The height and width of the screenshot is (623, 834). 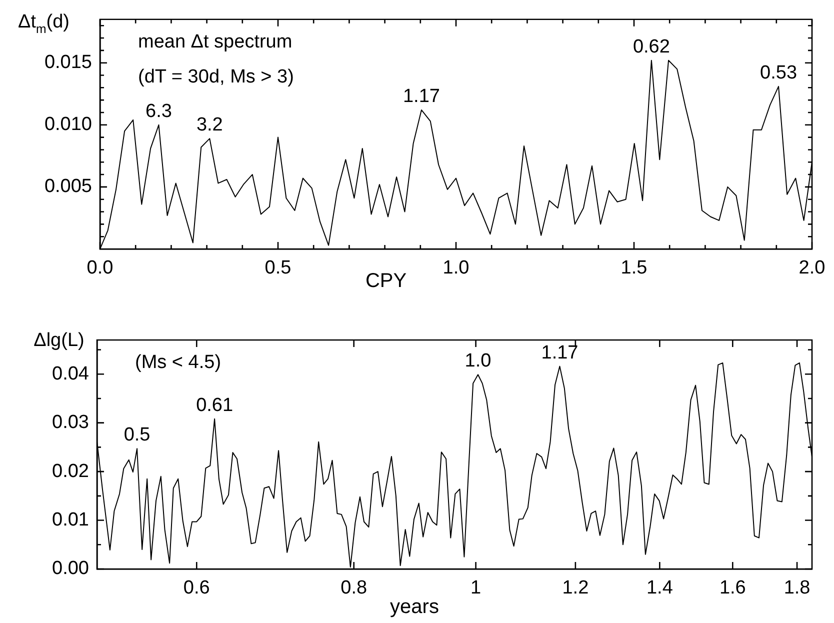 I want to click on x-axis-title: years, so click(x=414, y=607).